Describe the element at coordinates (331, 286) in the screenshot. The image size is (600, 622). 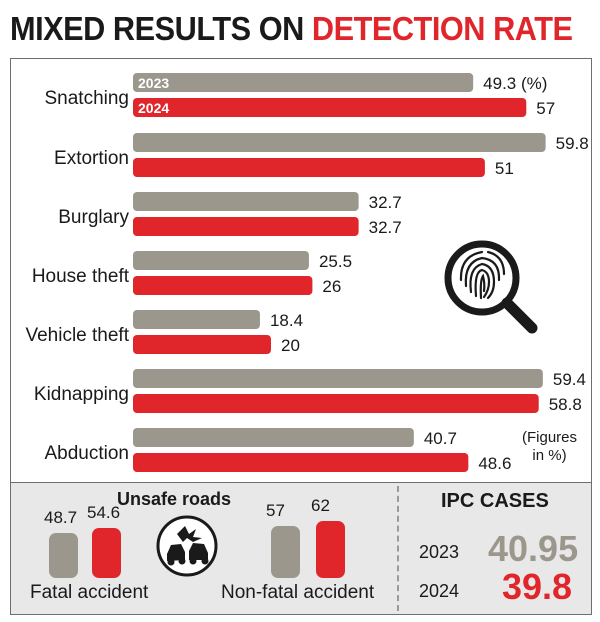
I see `bar-value-label: 26` at that location.